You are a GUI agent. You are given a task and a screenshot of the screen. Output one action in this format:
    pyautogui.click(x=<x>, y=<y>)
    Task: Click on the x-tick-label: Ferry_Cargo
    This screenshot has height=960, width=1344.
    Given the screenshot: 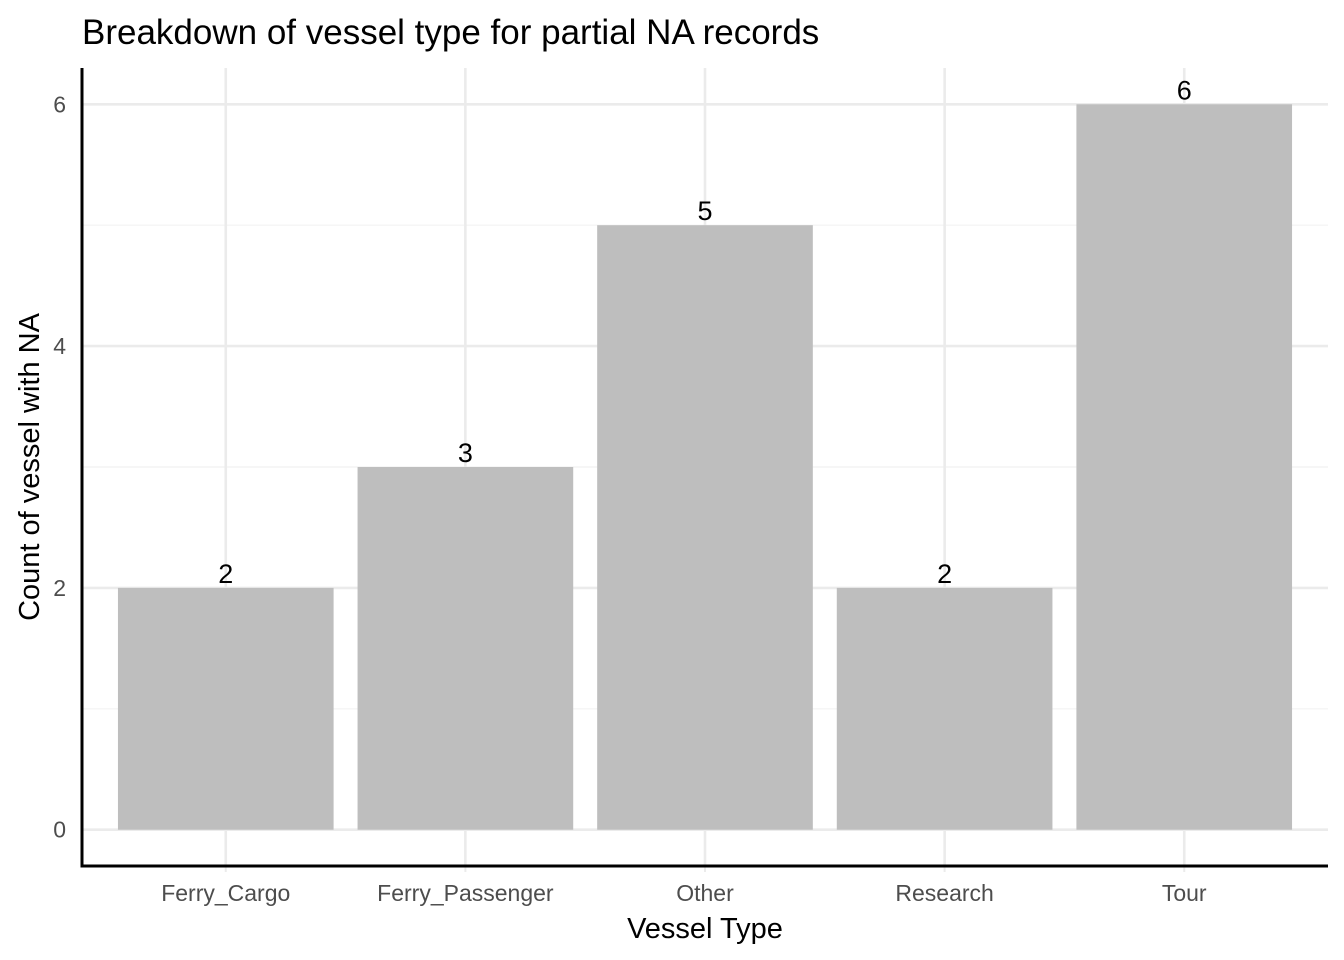 What is the action you would take?
    pyautogui.click(x=225, y=893)
    